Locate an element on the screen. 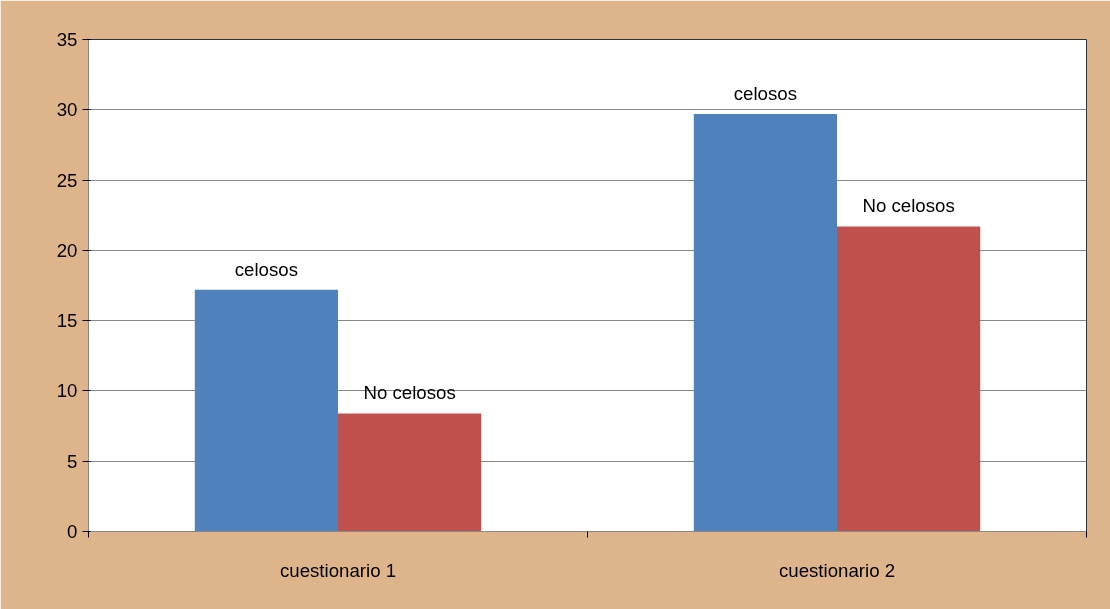  y-tick-label: 35 is located at coordinates (67, 39).